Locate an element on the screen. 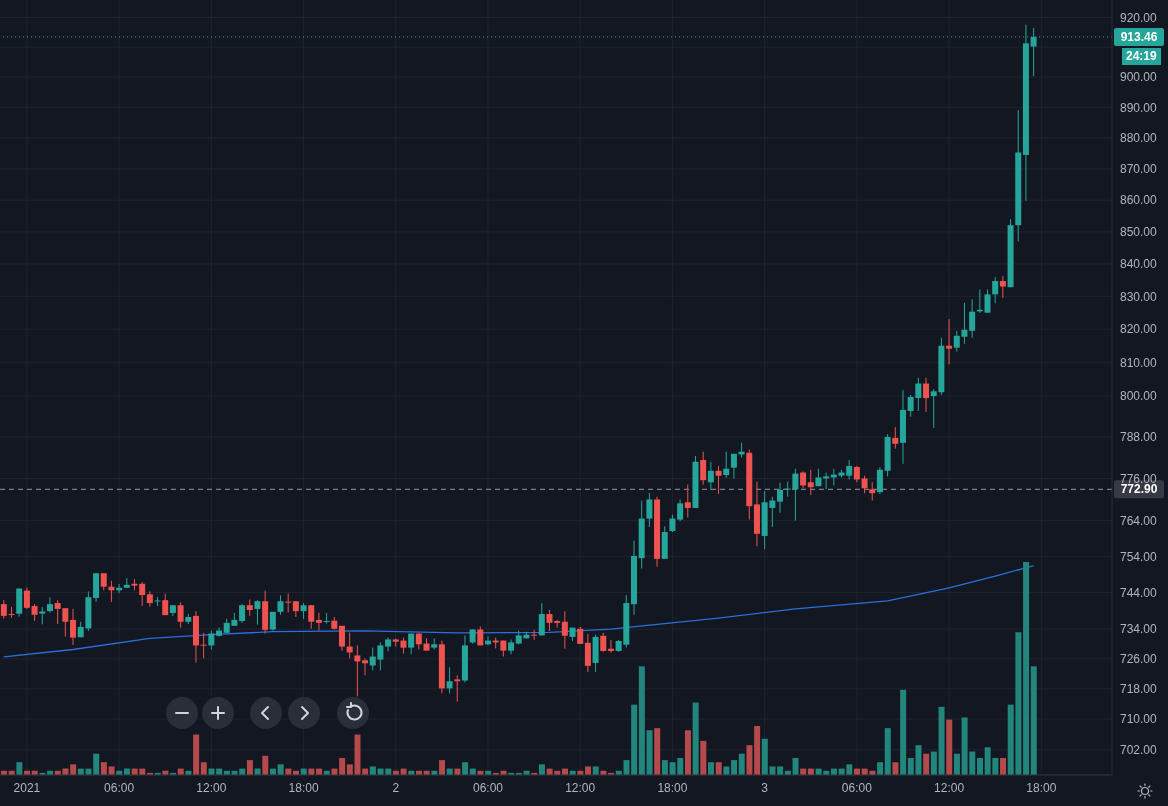 This screenshot has width=1168, height=806. y-tick-label: 880.00 is located at coordinates (1139, 138).